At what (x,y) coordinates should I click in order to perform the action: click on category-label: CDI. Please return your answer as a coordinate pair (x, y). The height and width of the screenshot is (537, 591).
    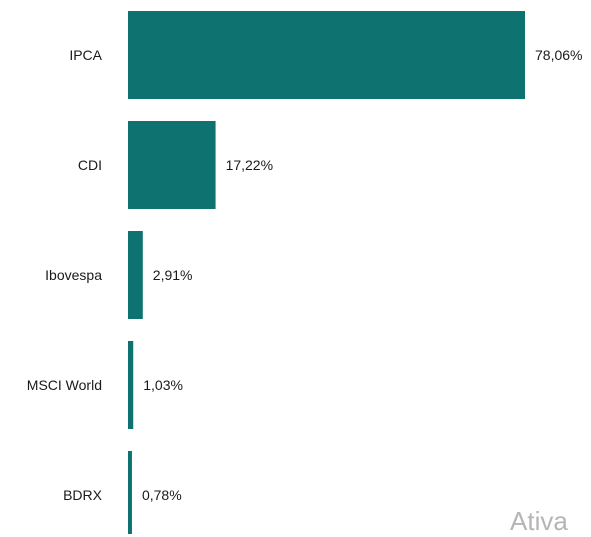
    Looking at the image, I should click on (90, 165).